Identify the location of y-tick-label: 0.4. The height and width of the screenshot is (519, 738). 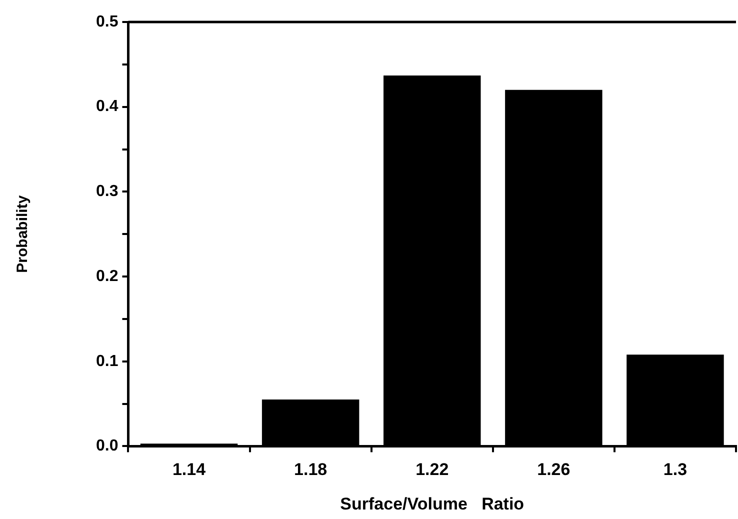
(107, 107).